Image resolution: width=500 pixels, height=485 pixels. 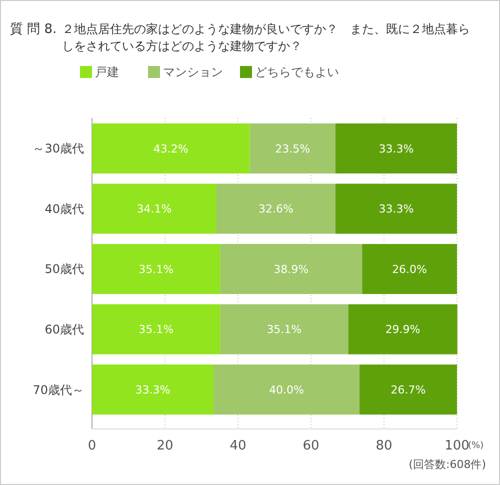 I want to click on data-label: 34.1%, so click(x=154, y=209).